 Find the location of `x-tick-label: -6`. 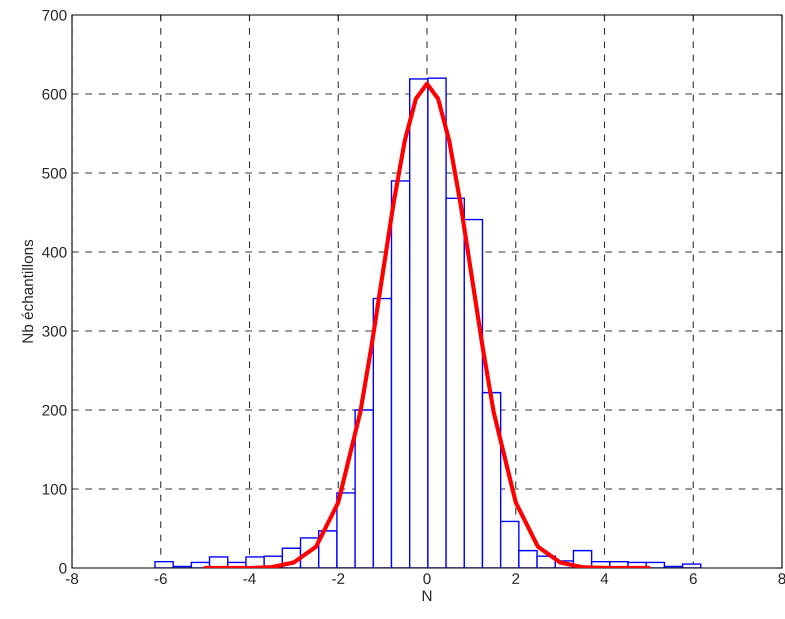

x-tick-label: -6 is located at coordinates (160, 578).